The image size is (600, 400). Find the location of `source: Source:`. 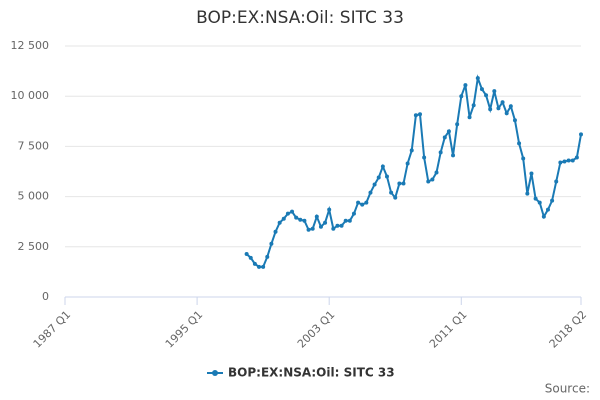

source: Source: is located at coordinates (567, 389).